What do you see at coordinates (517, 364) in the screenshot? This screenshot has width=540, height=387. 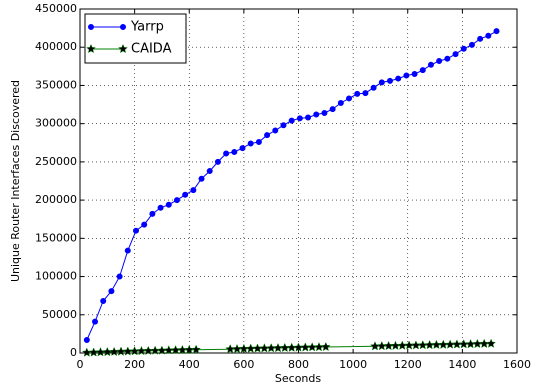 I see `x-tick-label: 1600` at bounding box center [517, 364].